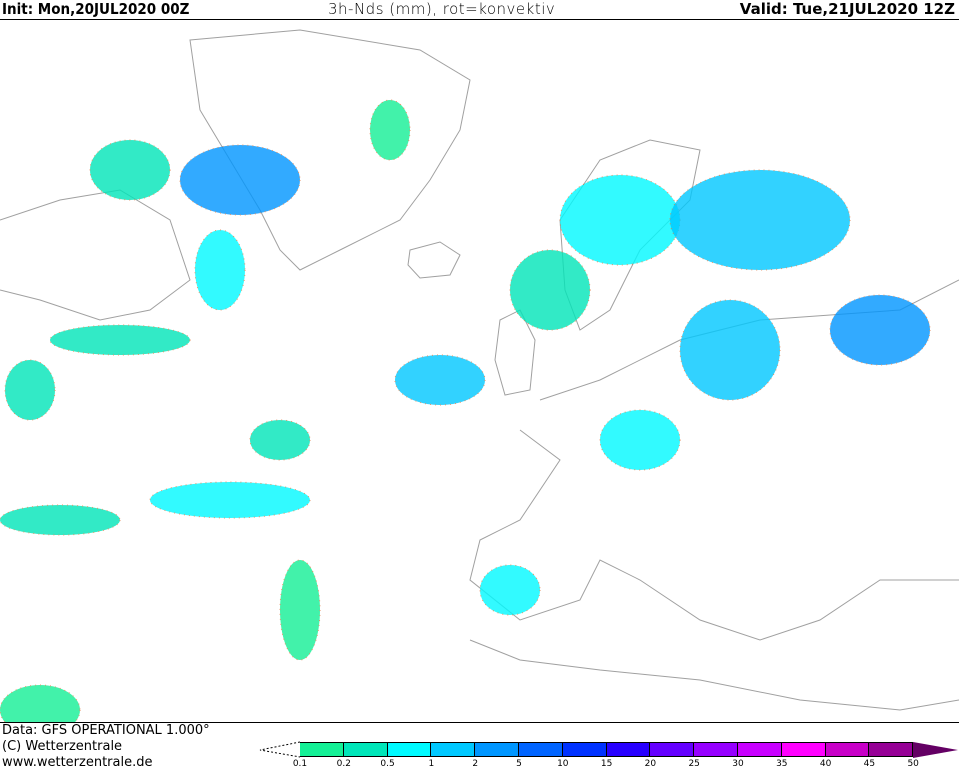 Image resolution: width=959 pixels, height=770 pixels. Describe the element at coordinates (442, 9) in the screenshot. I see `map-title: 3h-Nds (mm), rot=konvektiv` at that location.